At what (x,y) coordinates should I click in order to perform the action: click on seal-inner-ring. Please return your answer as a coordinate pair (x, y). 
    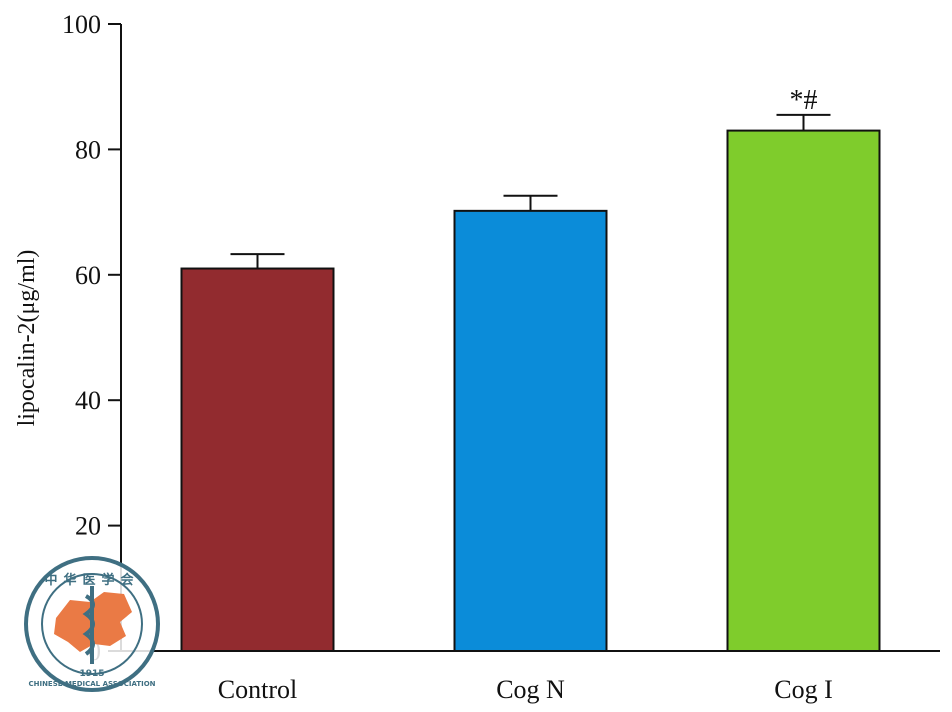
    Looking at the image, I should click on (92, 624).